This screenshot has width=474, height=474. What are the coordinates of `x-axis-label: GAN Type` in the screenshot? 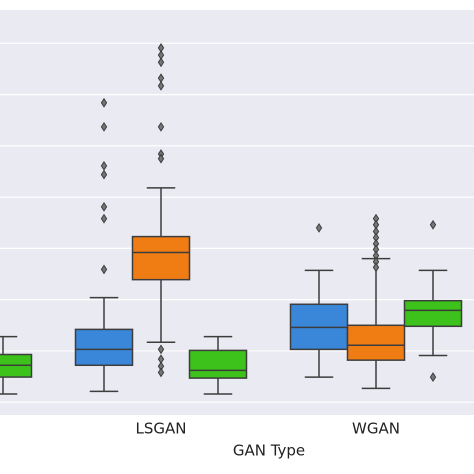 It's located at (269, 451).